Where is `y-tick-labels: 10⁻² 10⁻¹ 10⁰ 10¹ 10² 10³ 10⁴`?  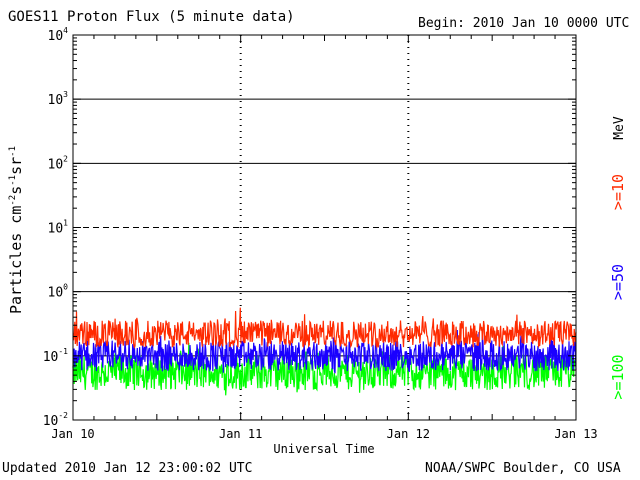
y-tick-labels: 10⁻² 10⁻¹ 10⁰ 10¹ 10² 10³ 10⁴ is located at coordinates (55, 227).